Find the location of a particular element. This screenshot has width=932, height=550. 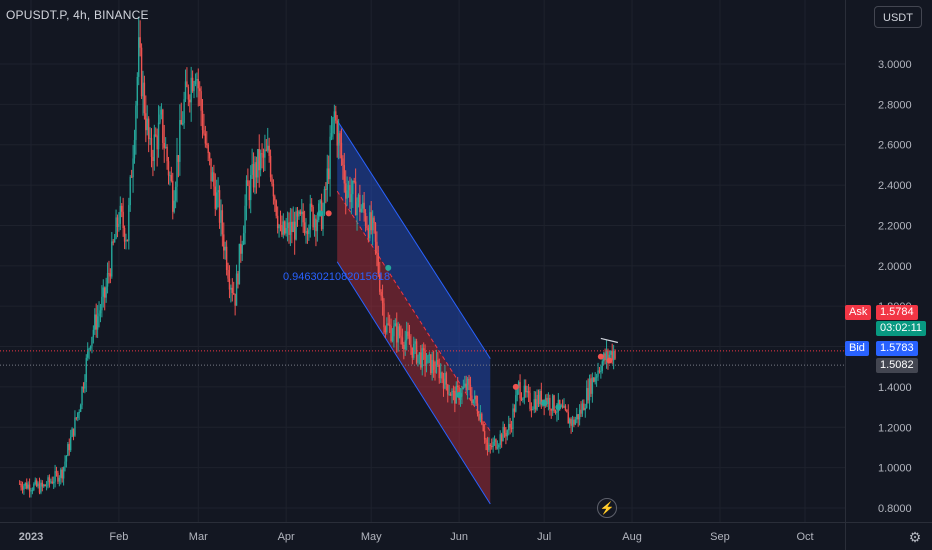

x-tick-label: Feb is located at coordinates (118, 537).